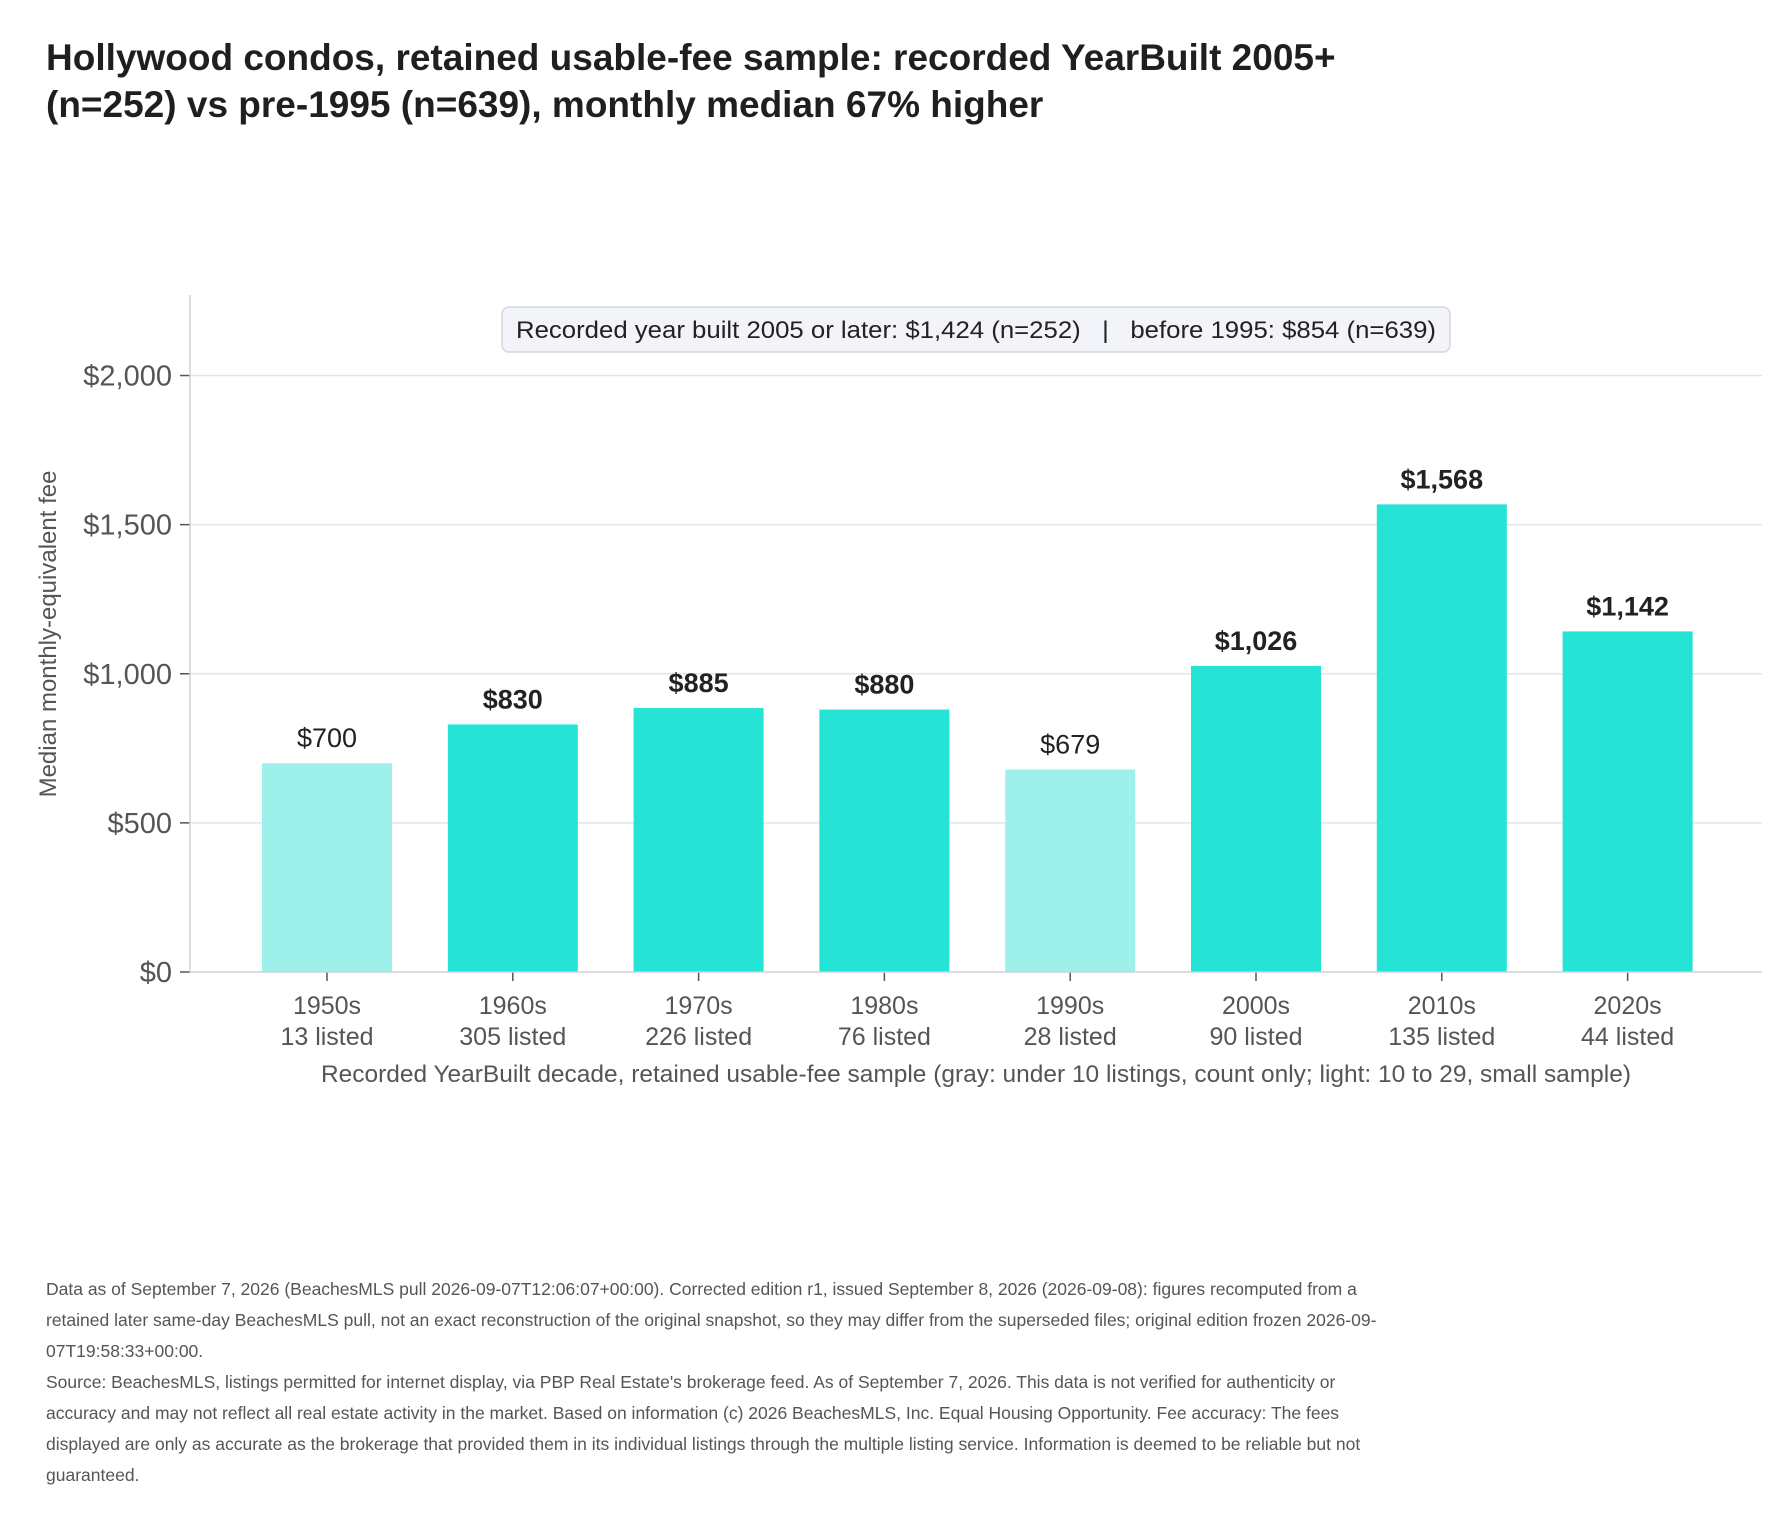  I want to click on bar-value-label: $880, so click(884, 685).